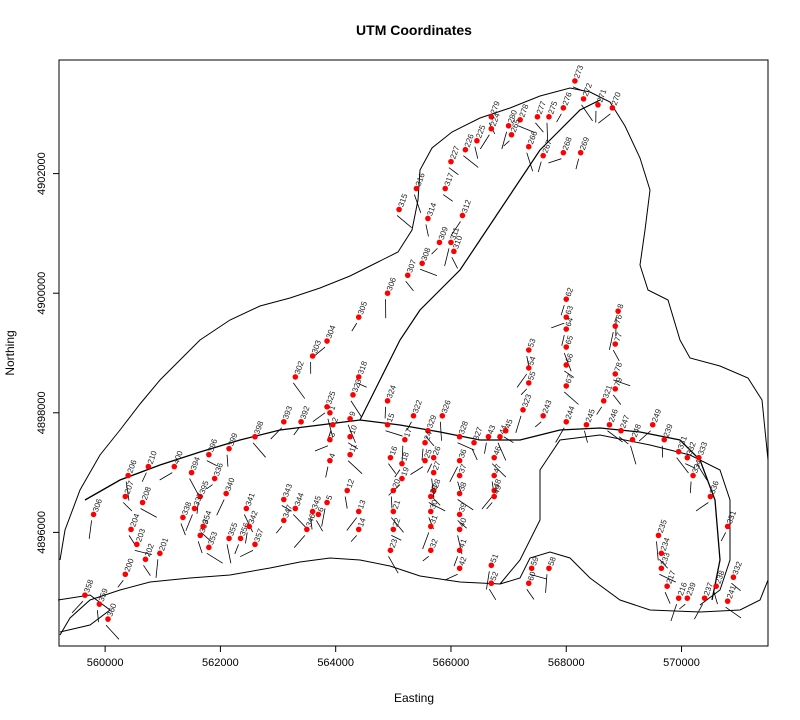  What do you see at coordinates (42, 173) in the screenshot?
I see `y-tick-label: 4902000` at bounding box center [42, 173].